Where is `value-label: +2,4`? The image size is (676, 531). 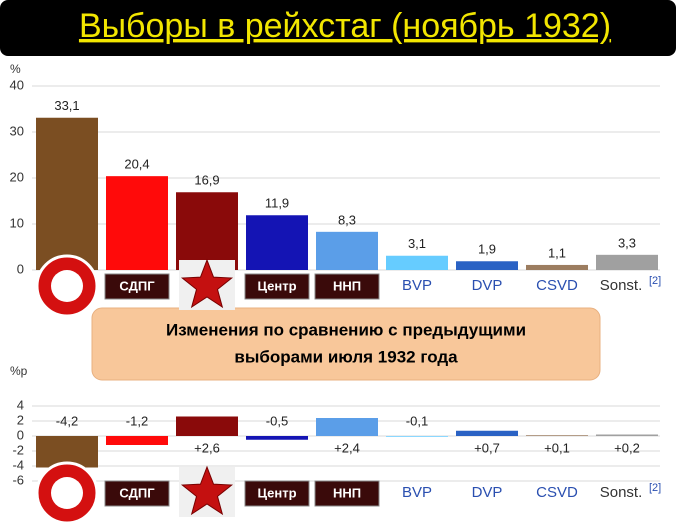
value-label: +2,4 is located at coordinates (347, 447).